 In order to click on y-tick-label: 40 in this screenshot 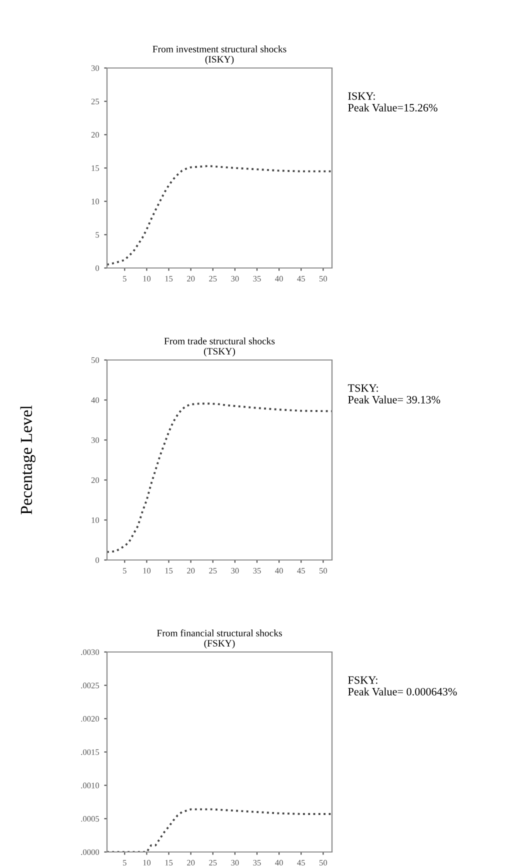, I will do `click(95, 400)`.